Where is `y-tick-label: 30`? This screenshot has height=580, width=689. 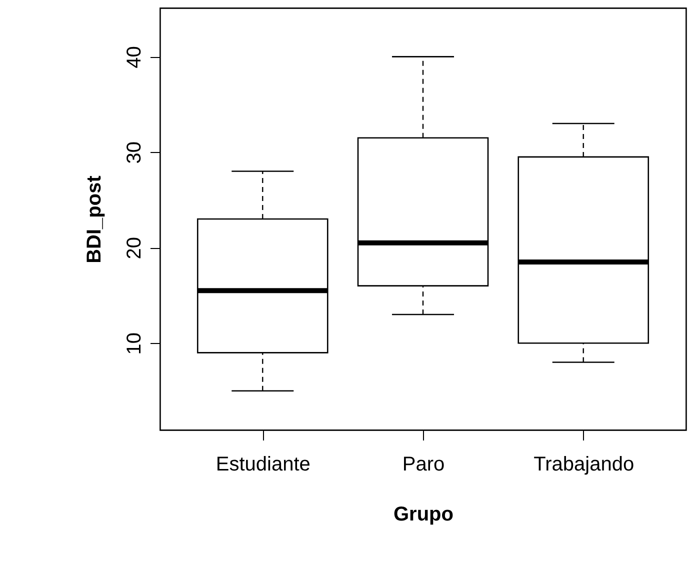
y-tick-label: 30 is located at coordinates (135, 153).